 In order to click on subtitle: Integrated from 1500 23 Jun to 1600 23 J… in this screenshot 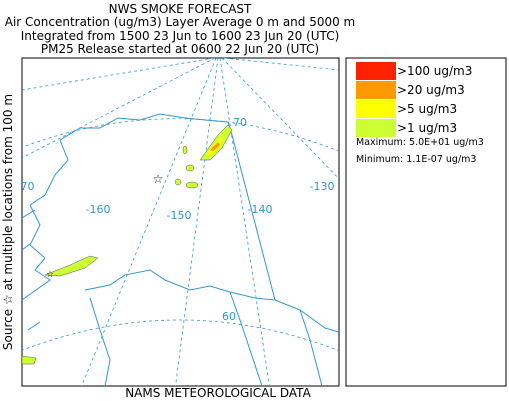, I will do `click(180, 36)`.